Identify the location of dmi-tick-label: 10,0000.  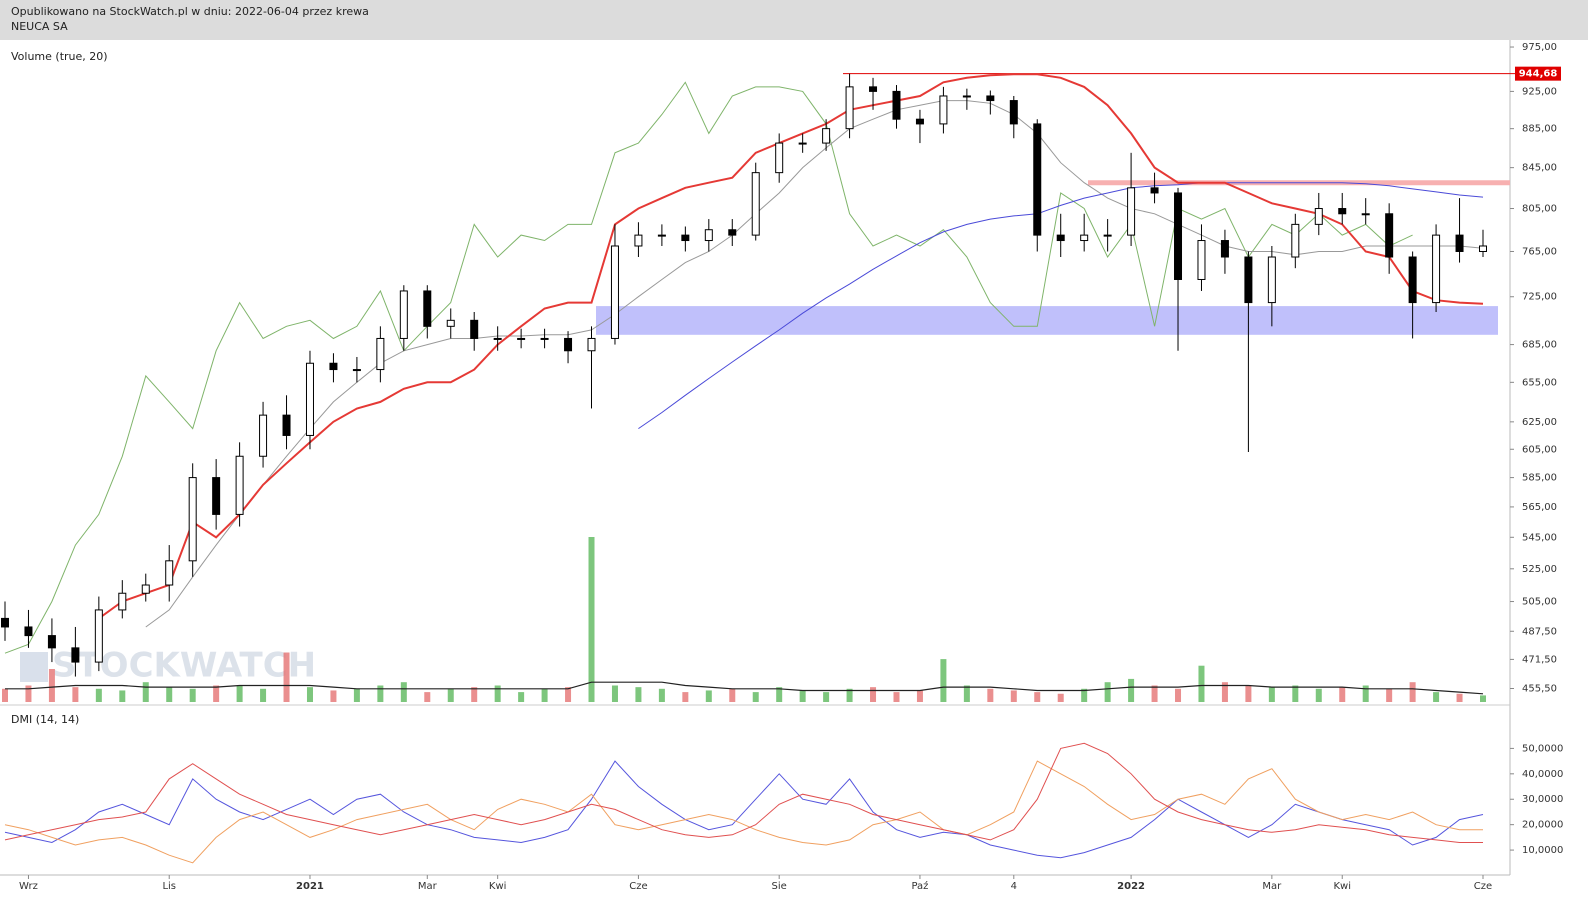
(1542, 850).